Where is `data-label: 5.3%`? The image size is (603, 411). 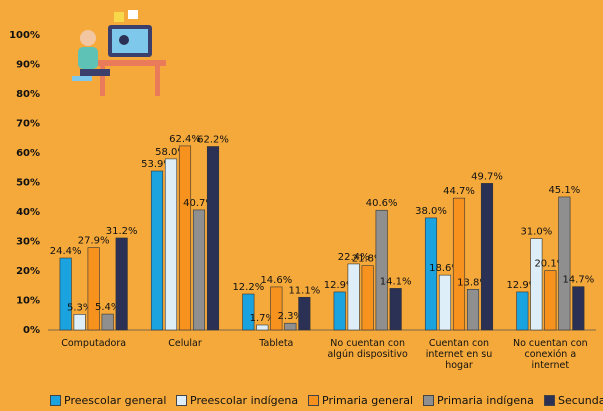 data-label: 5.3% is located at coordinates (79, 307).